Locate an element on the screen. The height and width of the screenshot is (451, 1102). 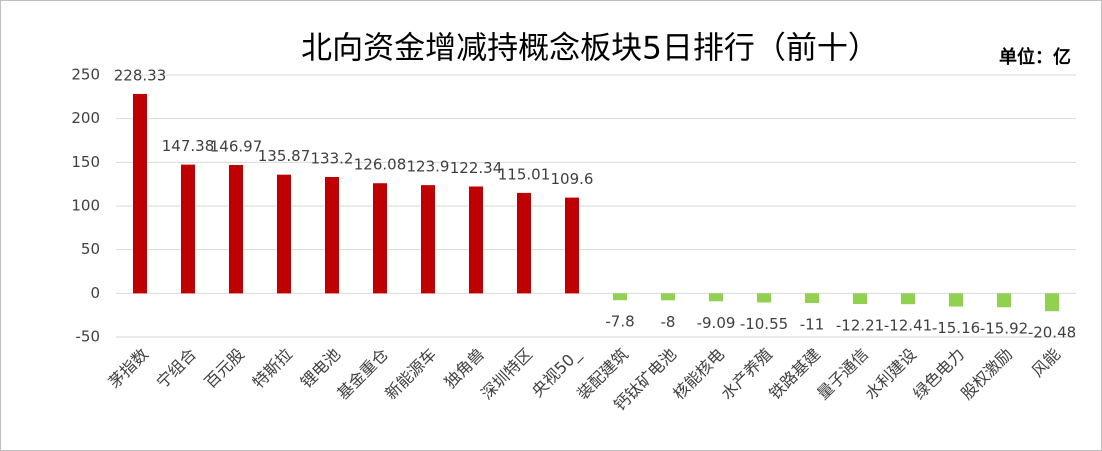
value-label: -12.21 is located at coordinates (860, 325).